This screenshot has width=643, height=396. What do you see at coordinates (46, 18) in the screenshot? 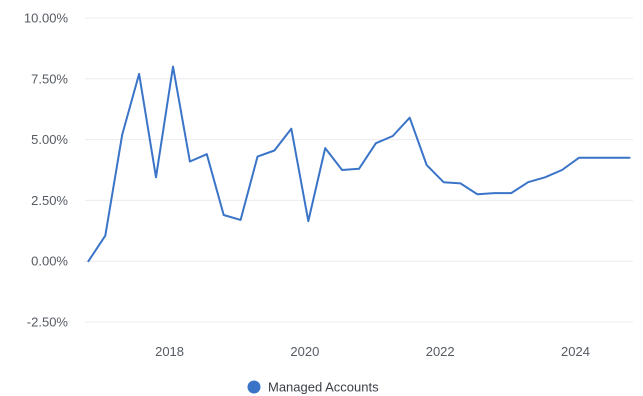
I see `y-tick-label: 10.00%` at bounding box center [46, 18].